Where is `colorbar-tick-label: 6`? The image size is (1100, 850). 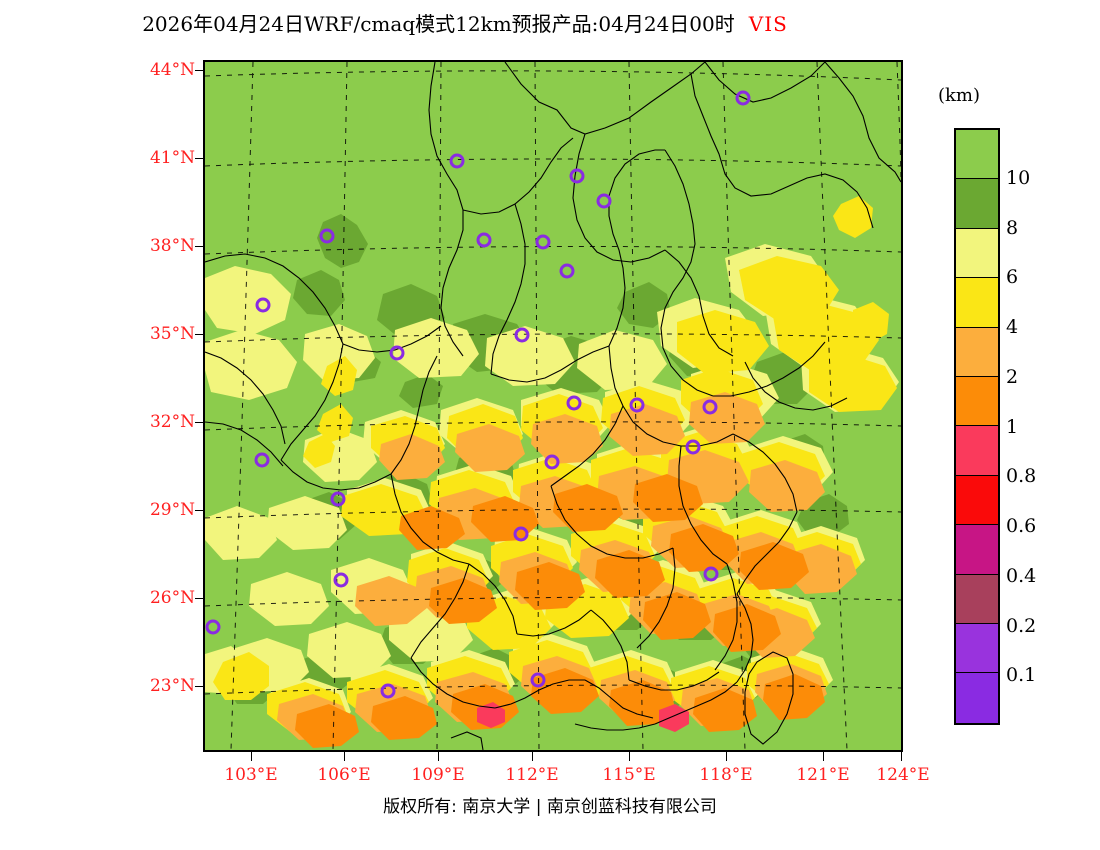 colorbar-tick-label: 6 is located at coordinates (1012, 277).